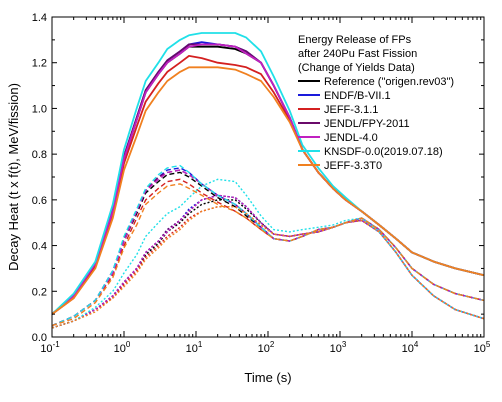  Describe the element at coordinates (356, 68) in the screenshot. I see `legend-title-line-3: (Change of Yields Data)` at that location.